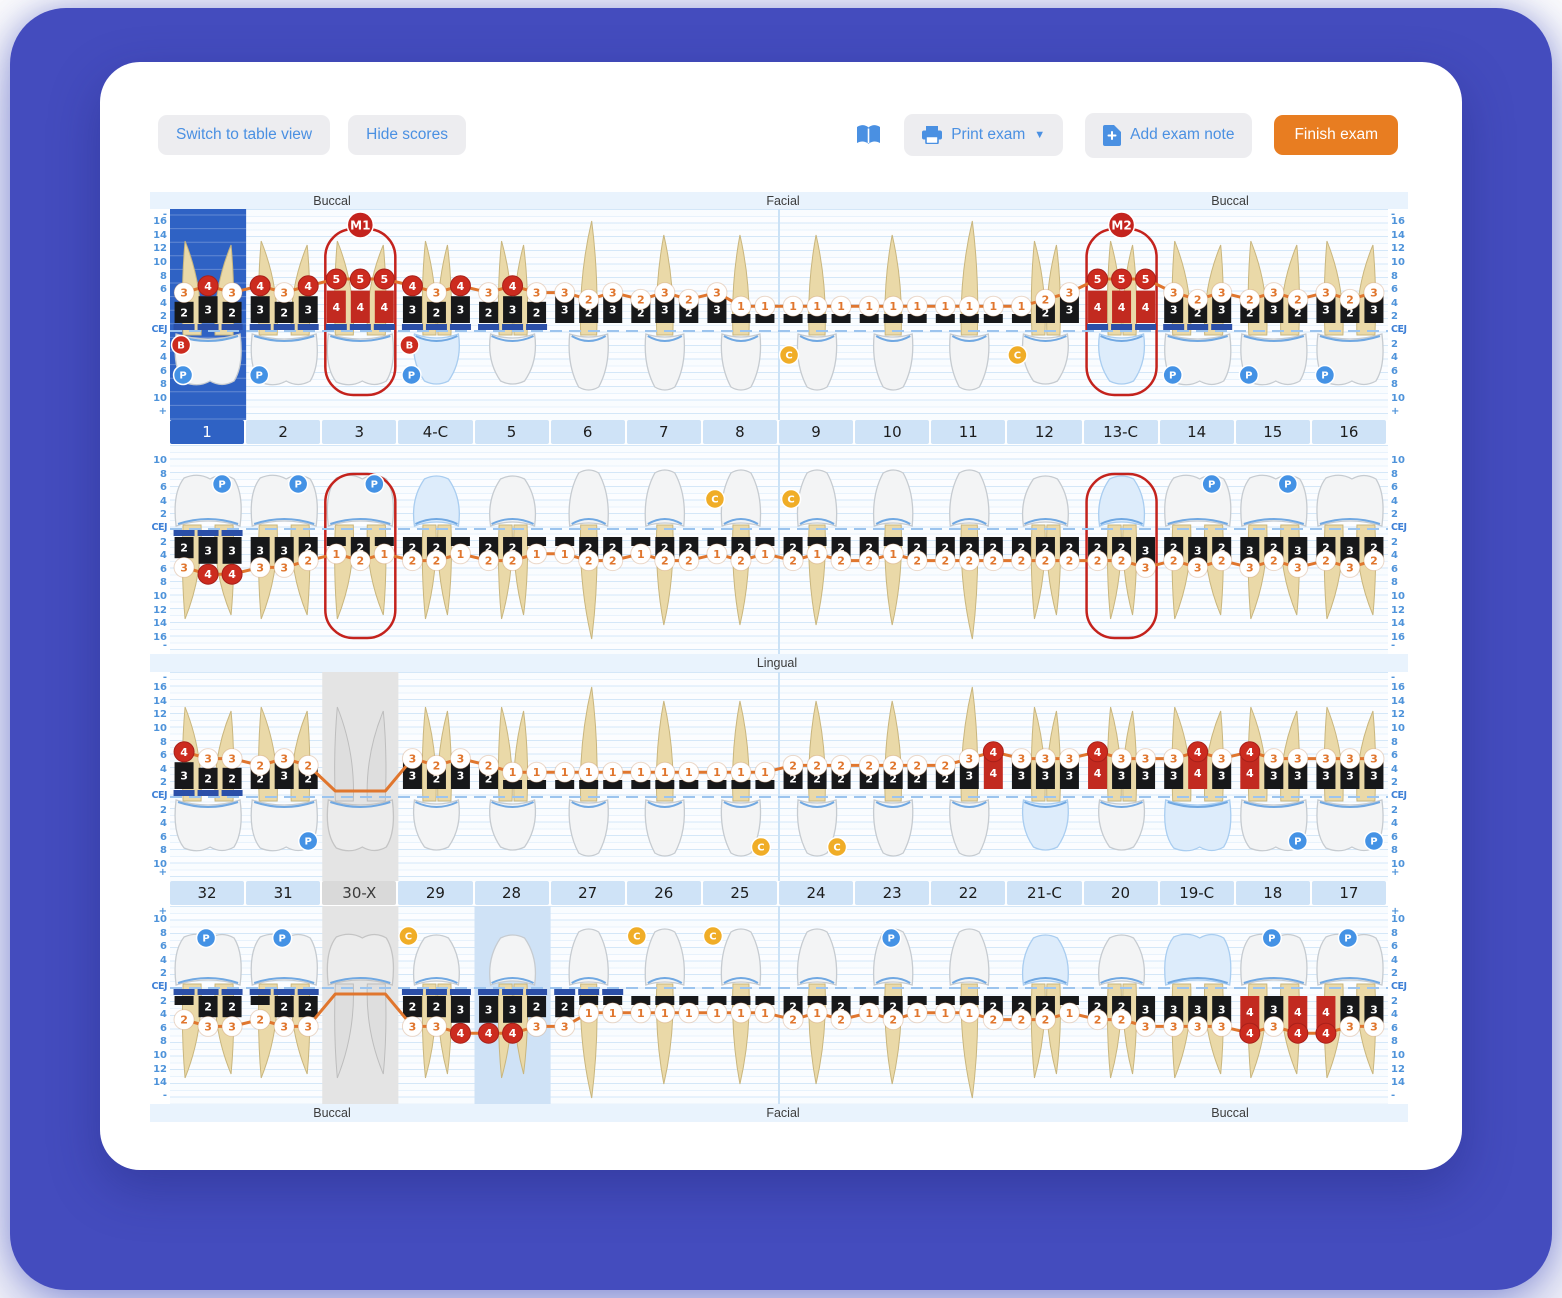 This screenshot has width=1562, height=1298. What do you see at coordinates (984, 135) in the screenshot?
I see `print-exam-button: Print exam ▼` at bounding box center [984, 135].